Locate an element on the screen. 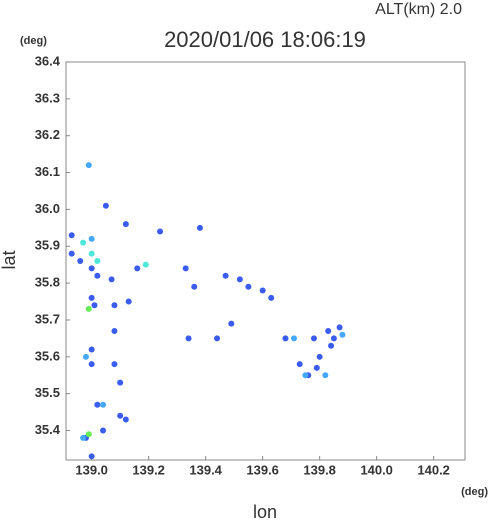  x-tick-label: 139.2 is located at coordinates (148, 469).